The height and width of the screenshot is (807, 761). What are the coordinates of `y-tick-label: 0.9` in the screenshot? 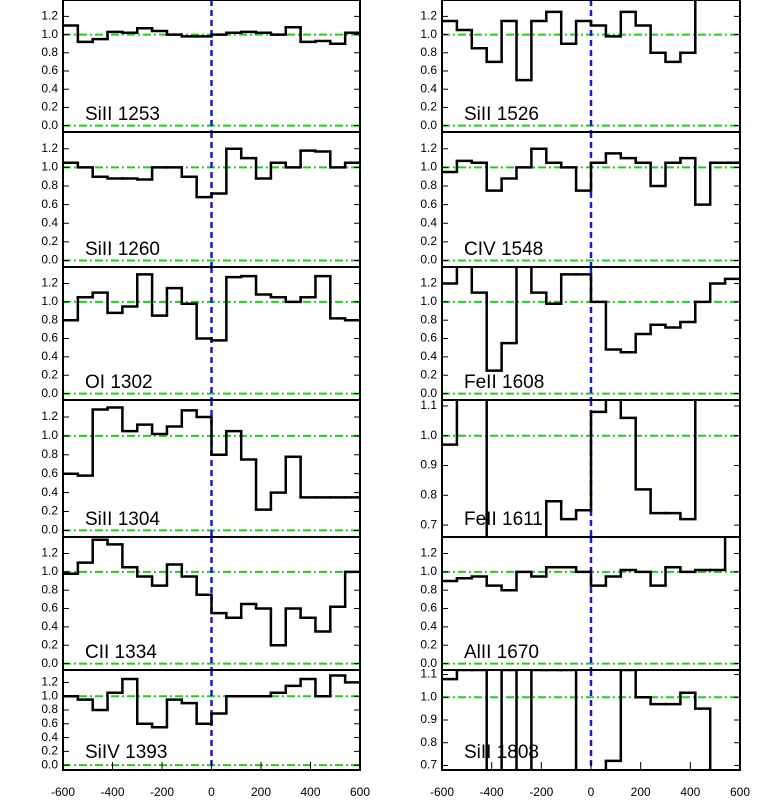 It's located at (428, 719).